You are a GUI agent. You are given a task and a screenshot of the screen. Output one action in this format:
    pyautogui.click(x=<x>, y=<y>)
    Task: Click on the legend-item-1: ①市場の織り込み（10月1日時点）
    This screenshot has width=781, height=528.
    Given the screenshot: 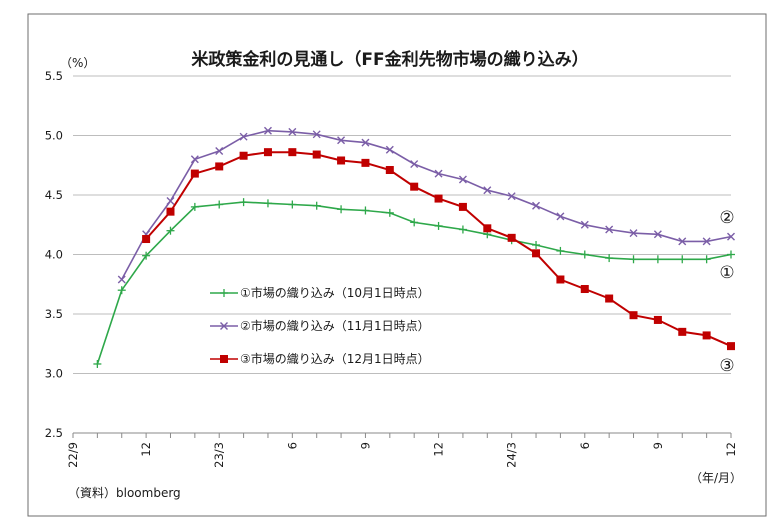 What is the action you would take?
    pyautogui.click(x=320, y=292)
    